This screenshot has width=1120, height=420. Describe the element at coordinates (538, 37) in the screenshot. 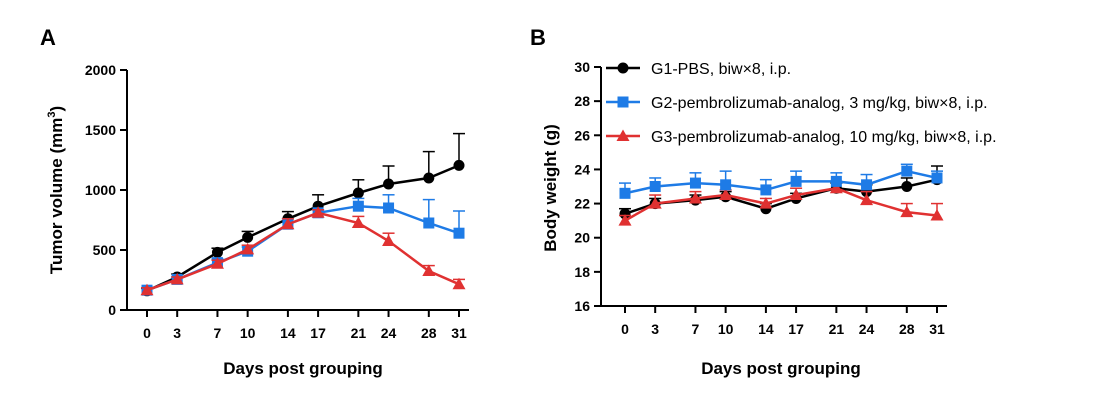

I see `panel-b-label: B` at that location.